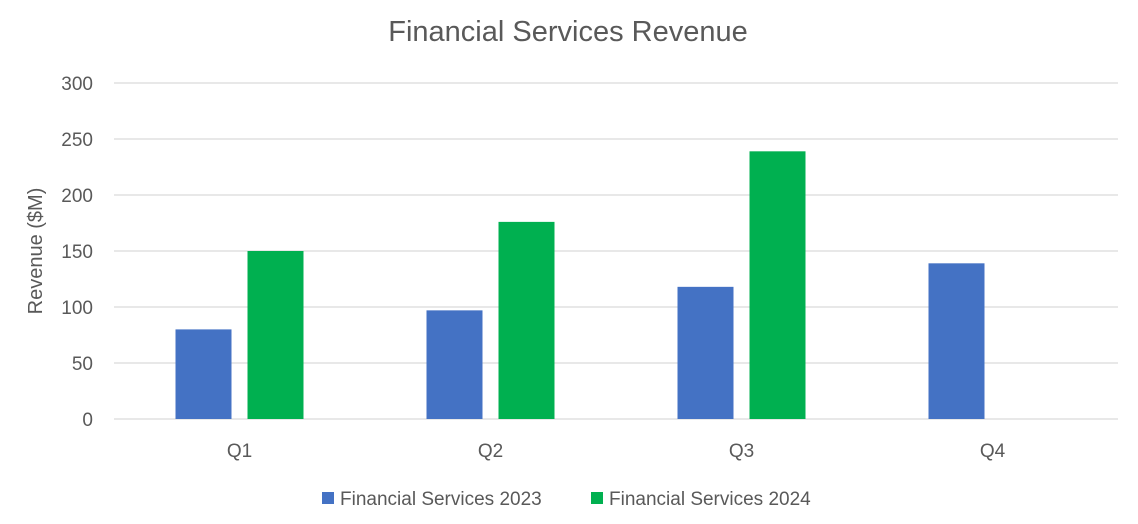  Describe the element at coordinates (741, 451) in the screenshot. I see `x-tick-label: Q3` at that location.